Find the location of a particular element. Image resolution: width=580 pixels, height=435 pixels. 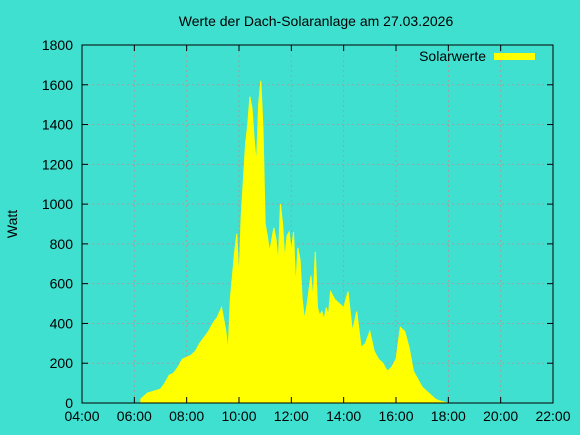

legend: Solarwerte is located at coordinates (477, 56).